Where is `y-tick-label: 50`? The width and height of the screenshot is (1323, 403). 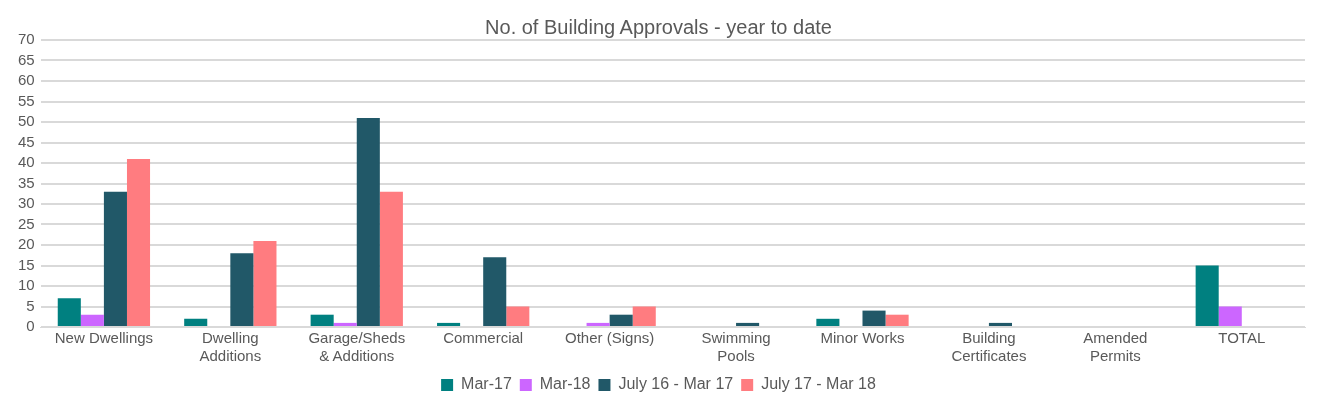
y-tick-label: 50 is located at coordinates (26, 121).